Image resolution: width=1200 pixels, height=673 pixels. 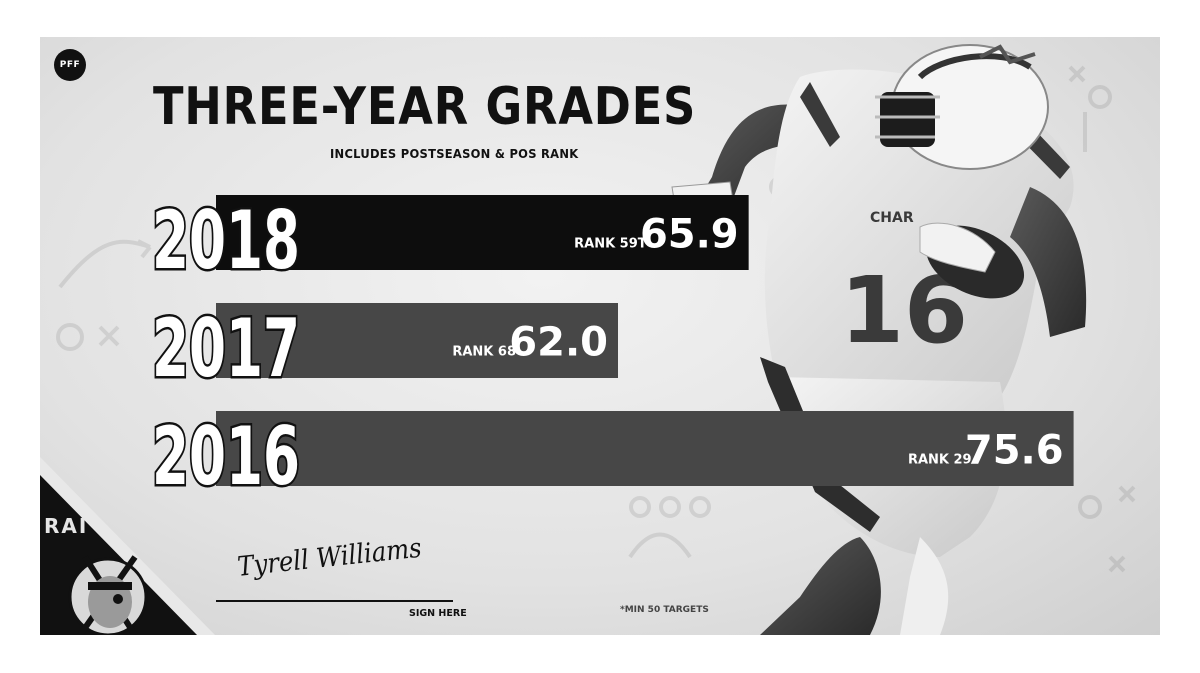 What do you see at coordinates (226, 456) in the screenshot?
I see `year-label-2016: 2016` at bounding box center [226, 456].